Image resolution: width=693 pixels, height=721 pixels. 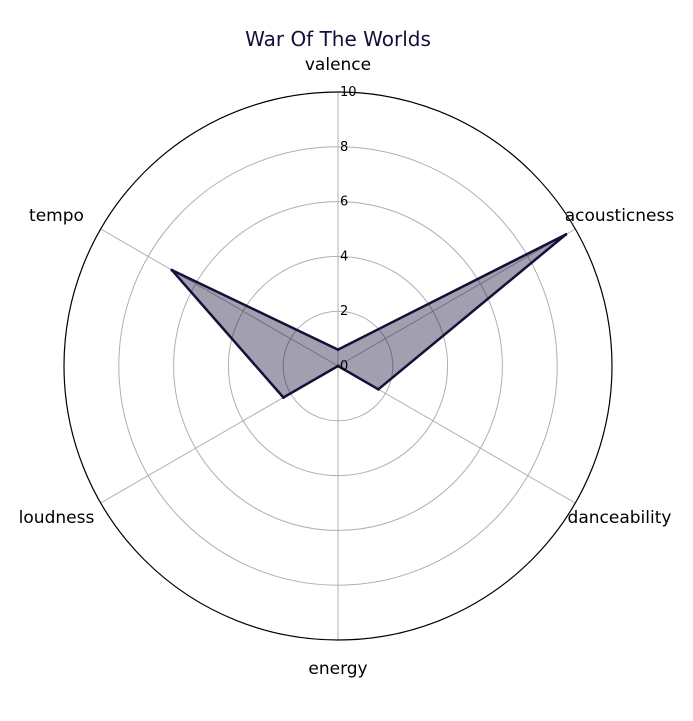 I want to click on axis-label-valence: valence, so click(x=338, y=65).